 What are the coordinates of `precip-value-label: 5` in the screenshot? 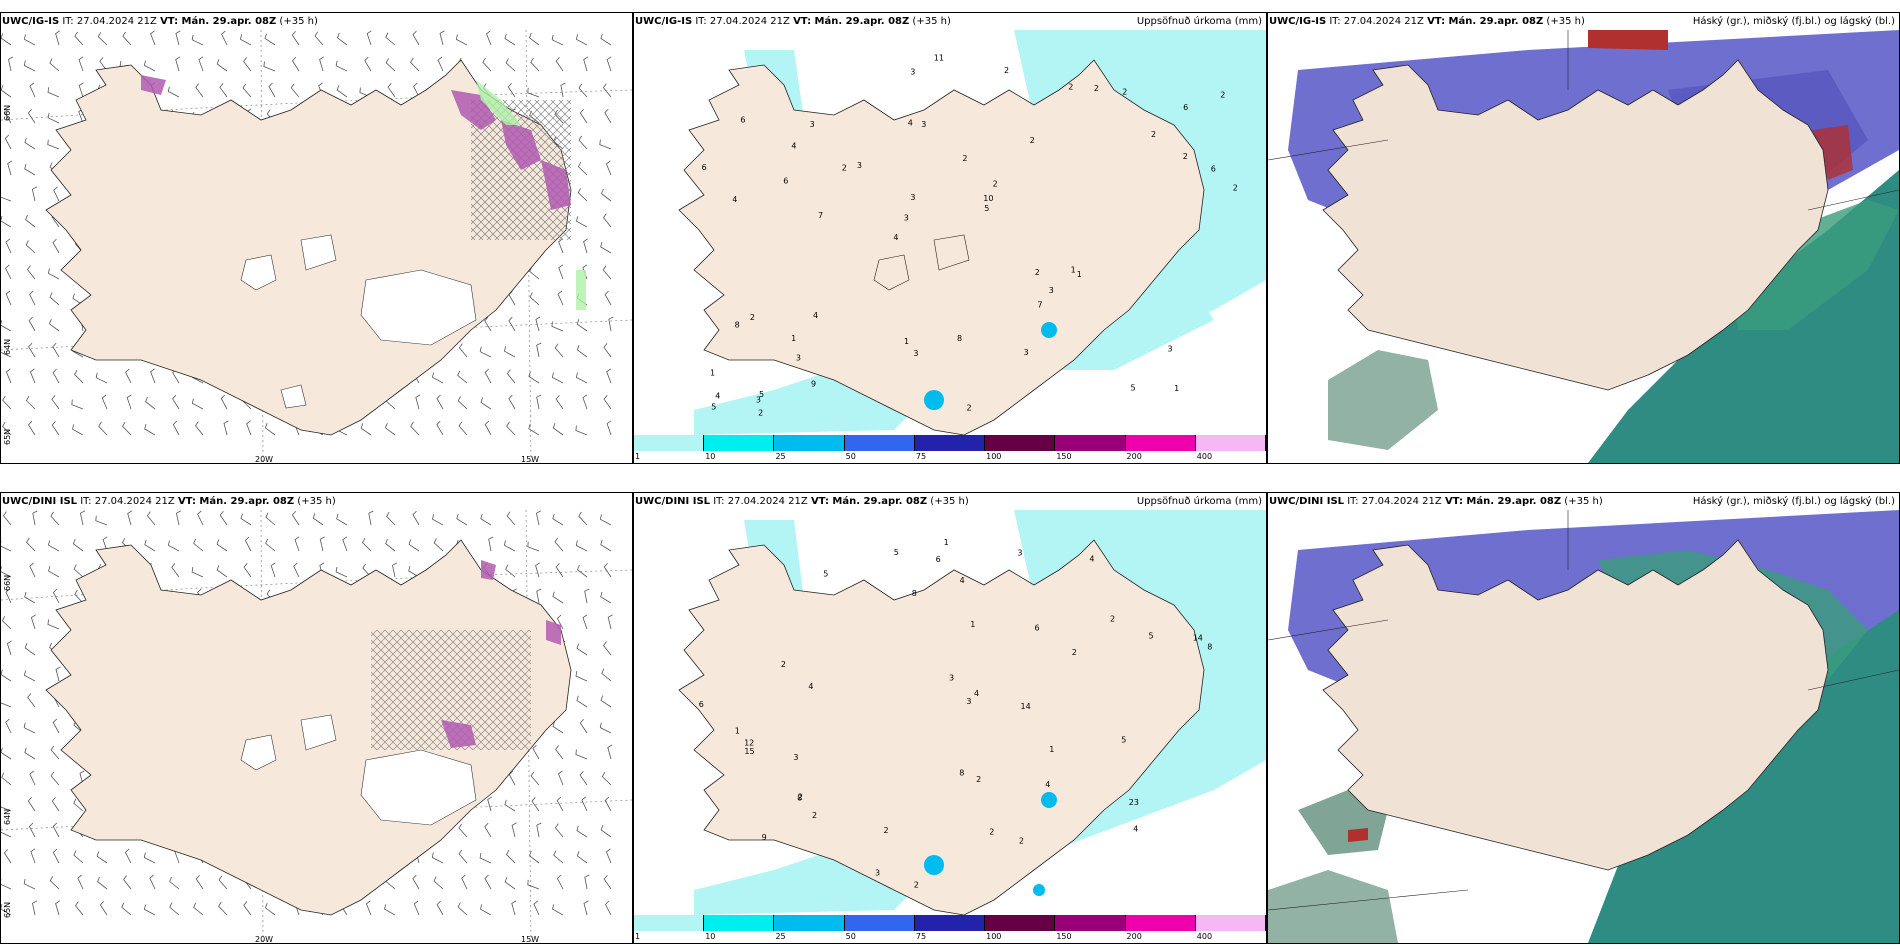 It's located at (713, 407).